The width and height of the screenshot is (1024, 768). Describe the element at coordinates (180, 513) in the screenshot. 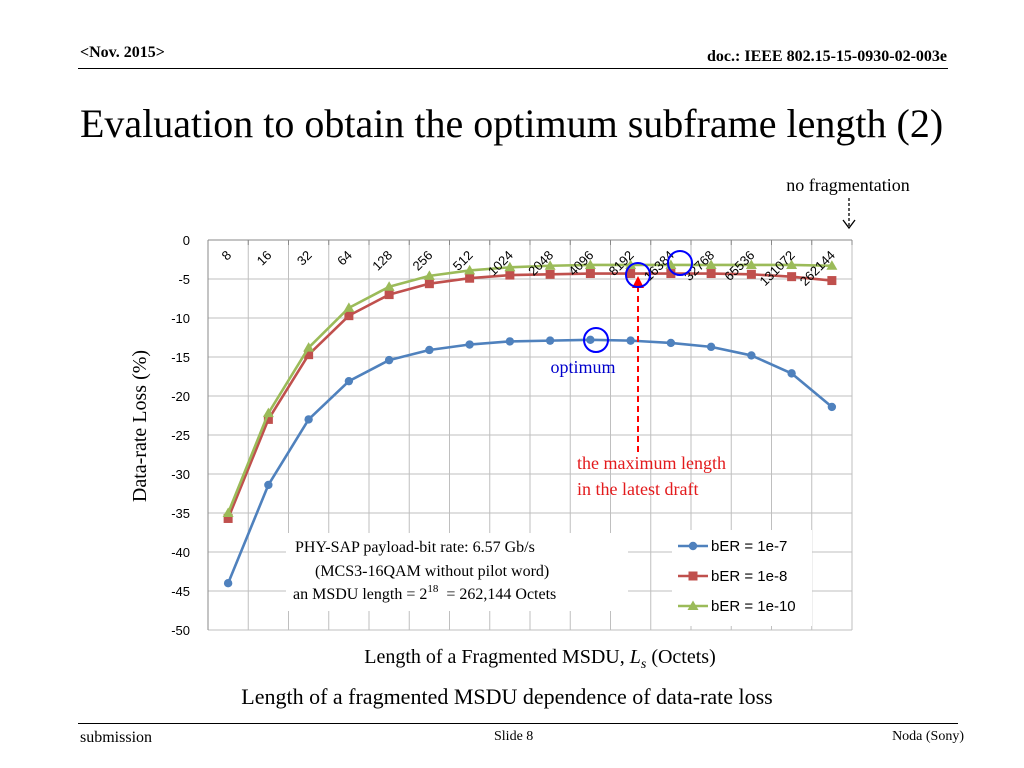

I see `y-tick-label: -35` at that location.